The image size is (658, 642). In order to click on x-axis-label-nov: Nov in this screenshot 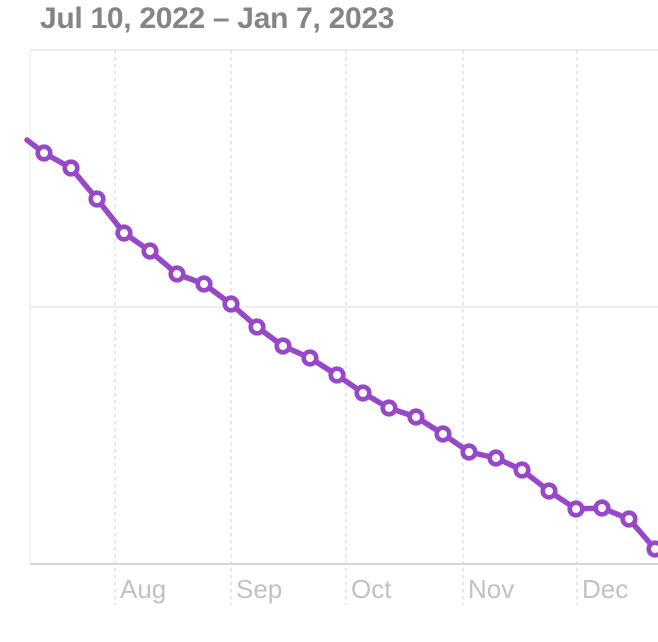, I will do `click(491, 589)`.